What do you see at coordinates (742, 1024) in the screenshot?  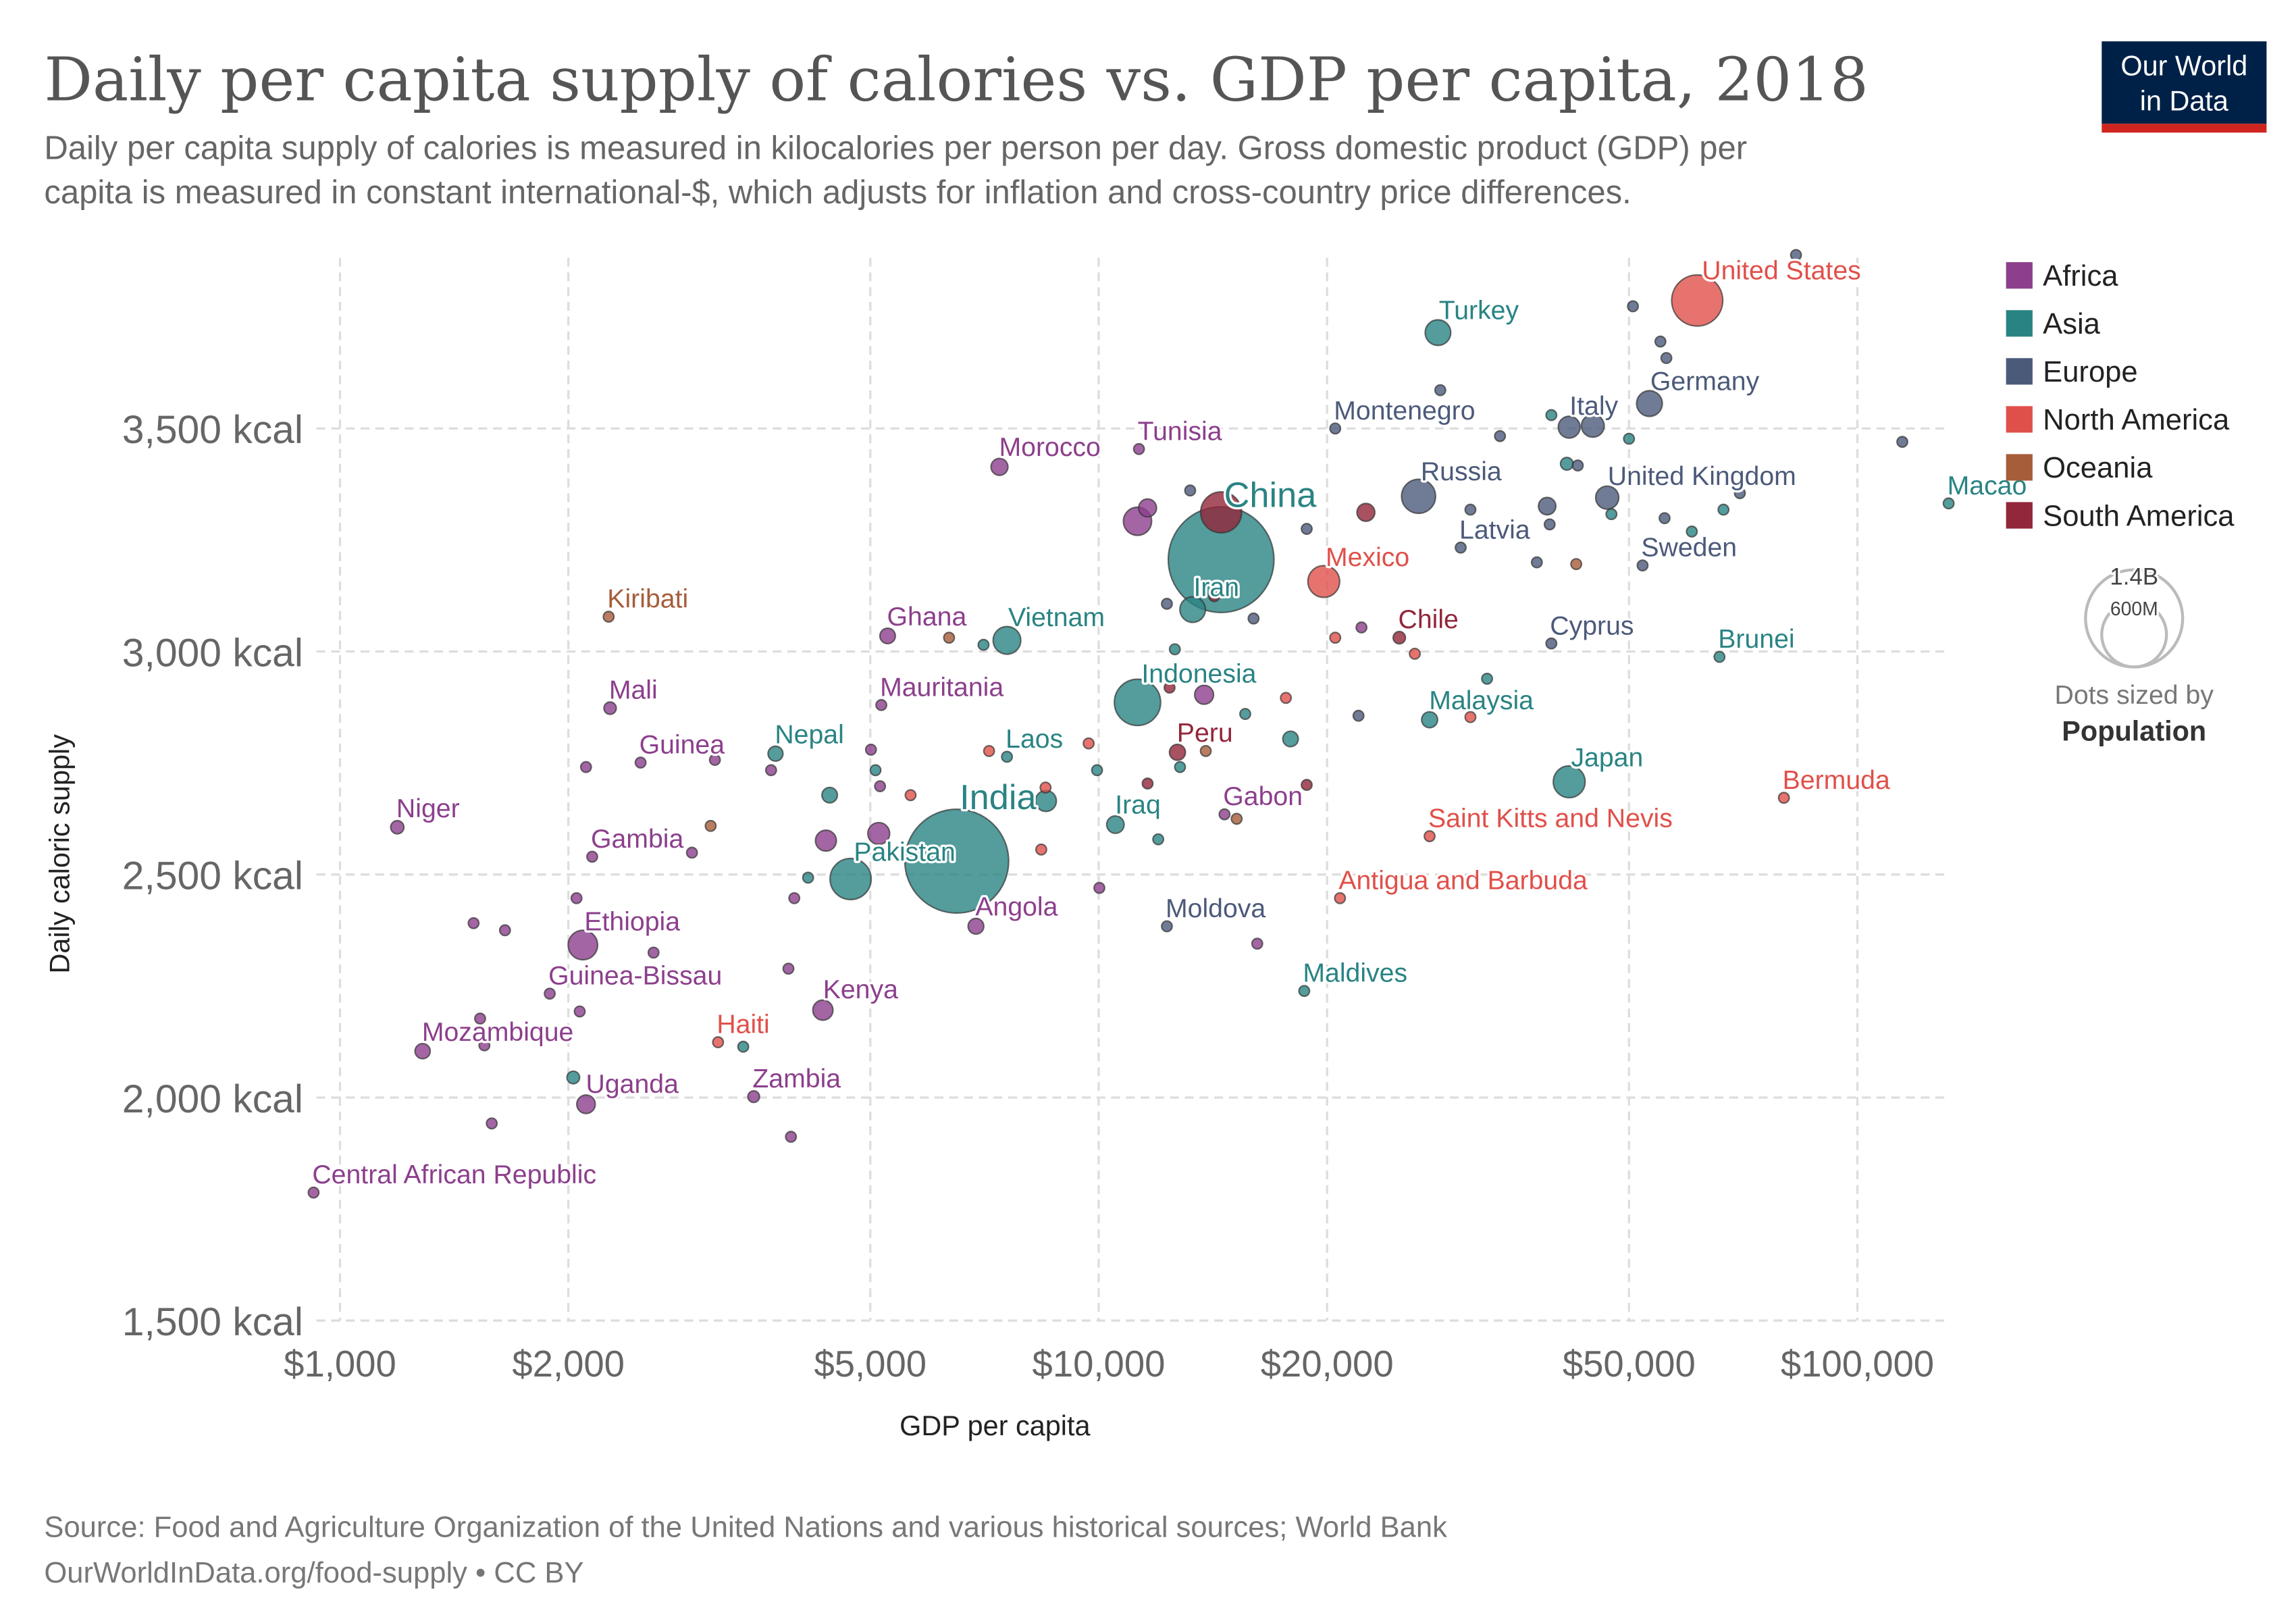 I see `point-label: Haiti` at bounding box center [742, 1024].